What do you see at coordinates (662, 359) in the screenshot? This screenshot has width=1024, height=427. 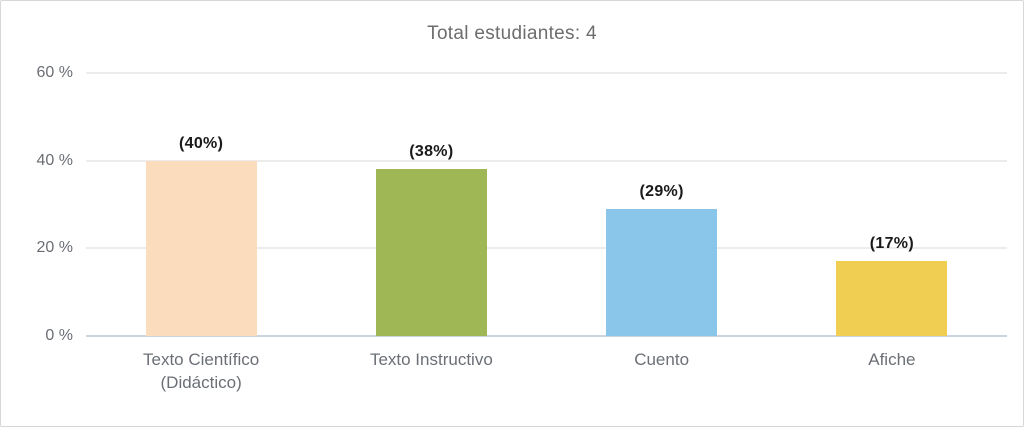 I see `x-axis-category-label: Cuento` at bounding box center [662, 359].